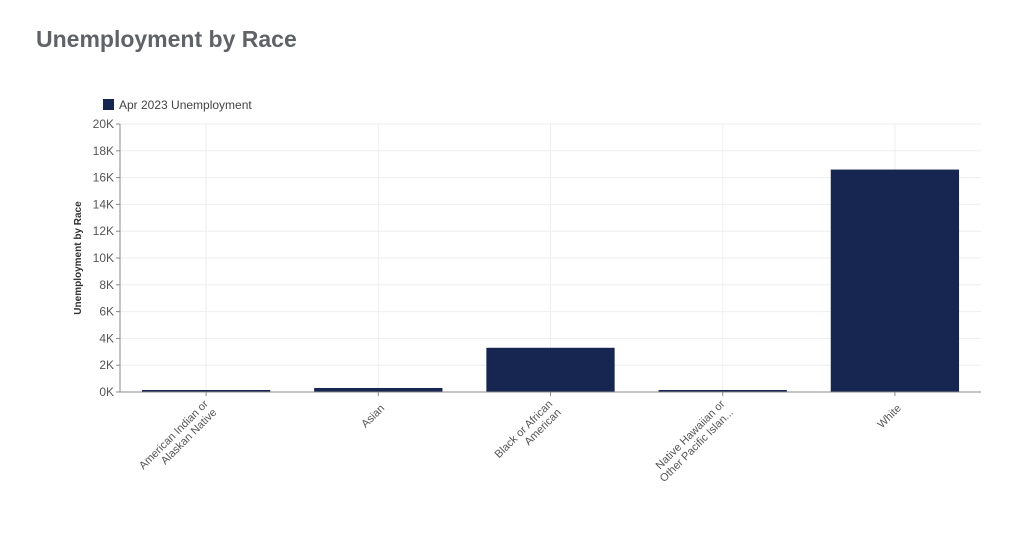  What do you see at coordinates (106, 365) in the screenshot?
I see `y-tick-label: 2K` at bounding box center [106, 365].